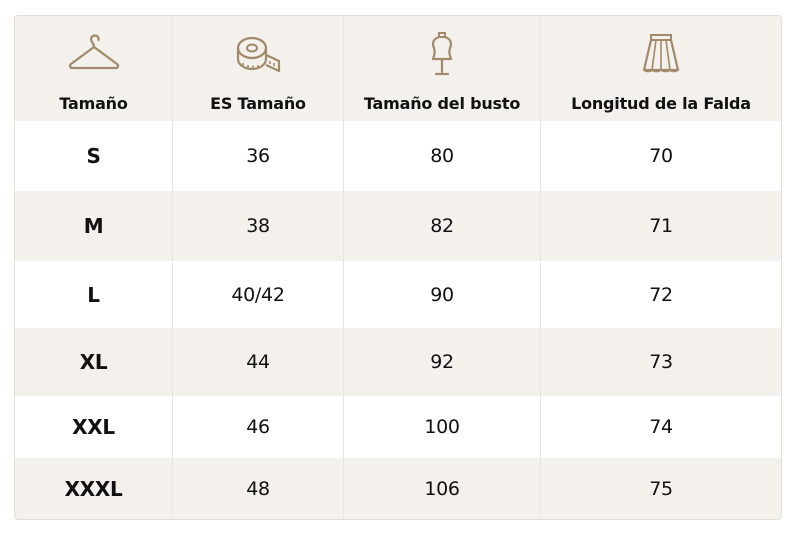 This screenshot has height=533, width=800. What do you see at coordinates (94, 427) in the screenshot?
I see `size-label-cell: XXL` at bounding box center [94, 427].